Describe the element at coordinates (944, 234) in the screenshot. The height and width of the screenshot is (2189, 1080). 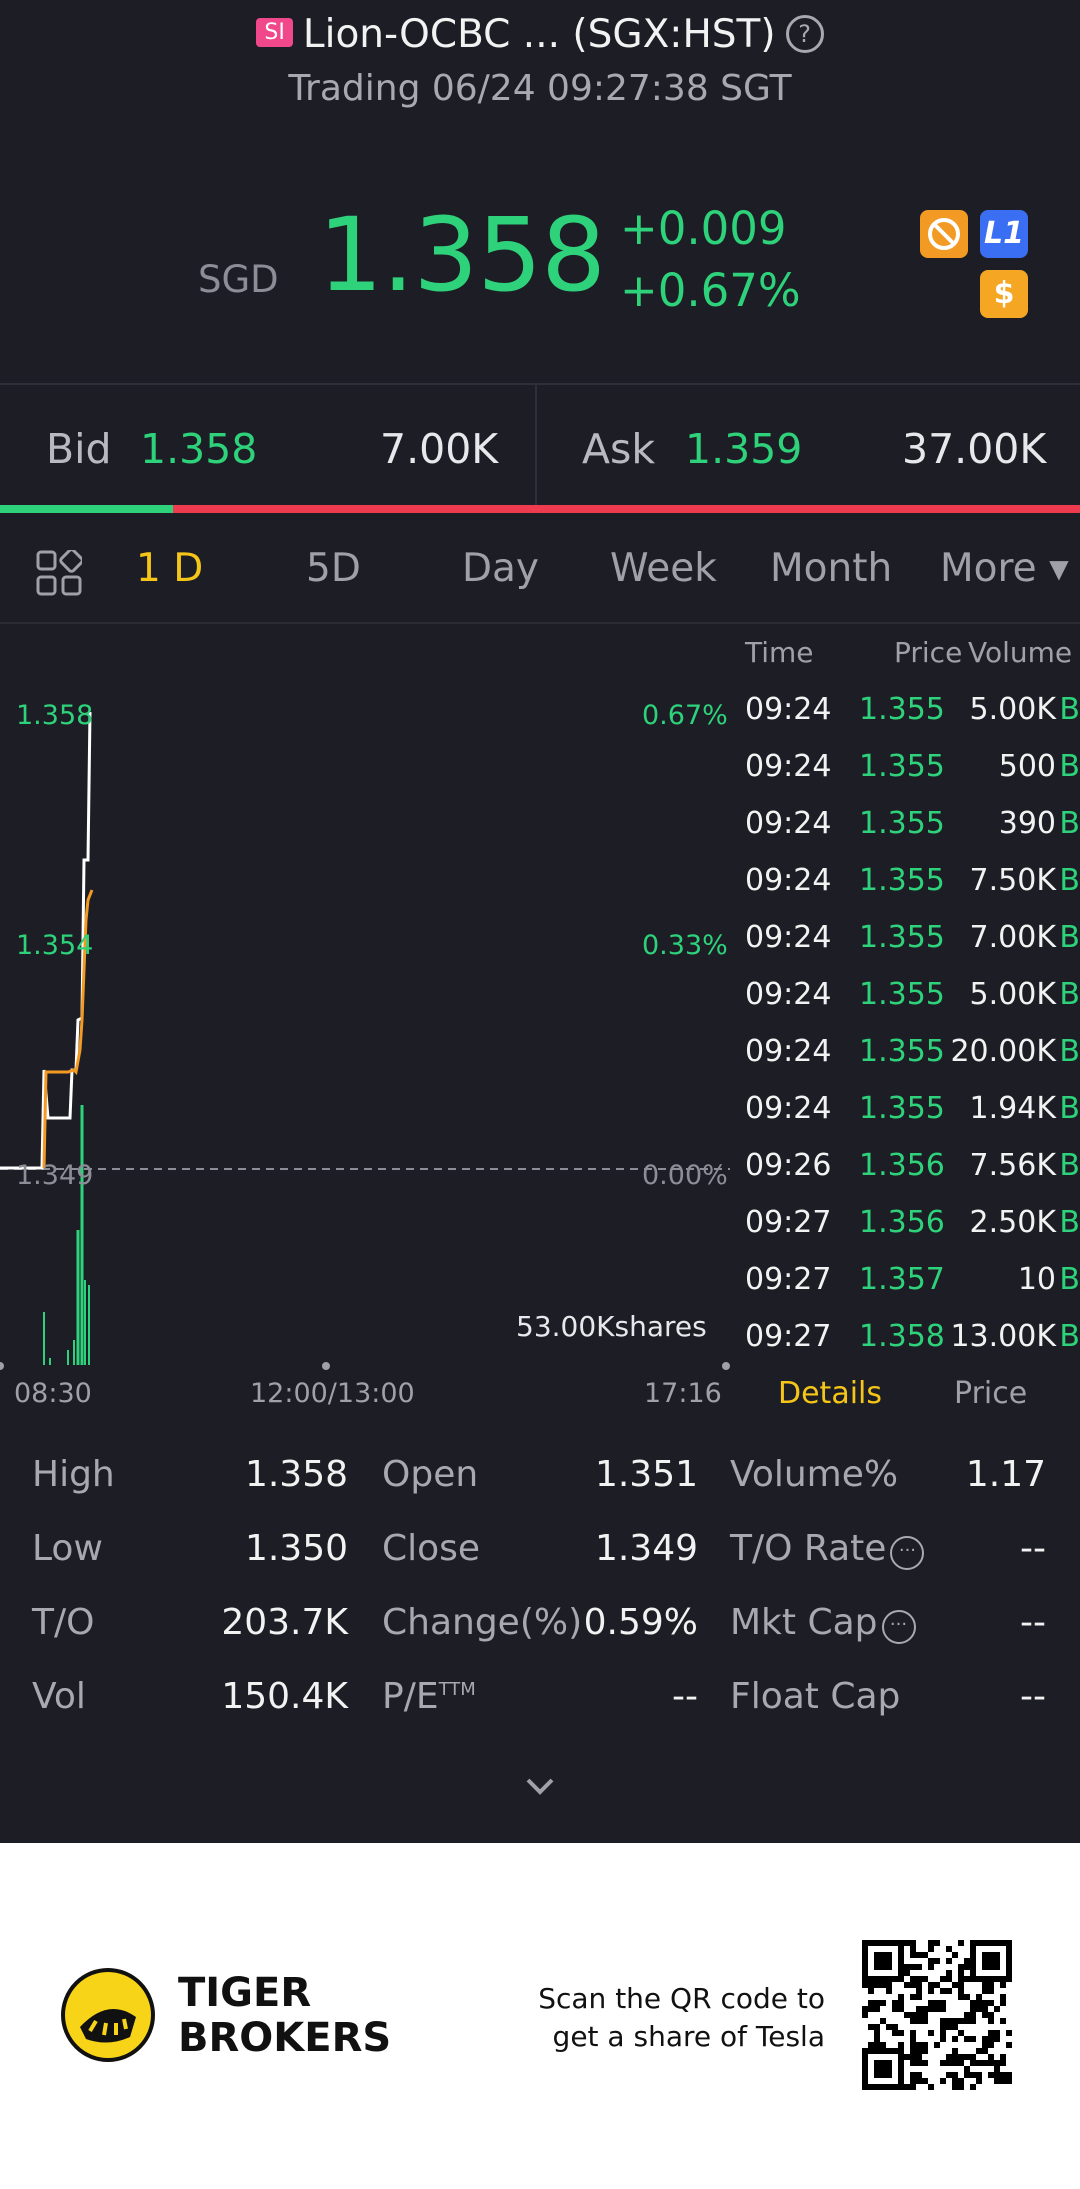
I see `no-shorting-icon` at that location.